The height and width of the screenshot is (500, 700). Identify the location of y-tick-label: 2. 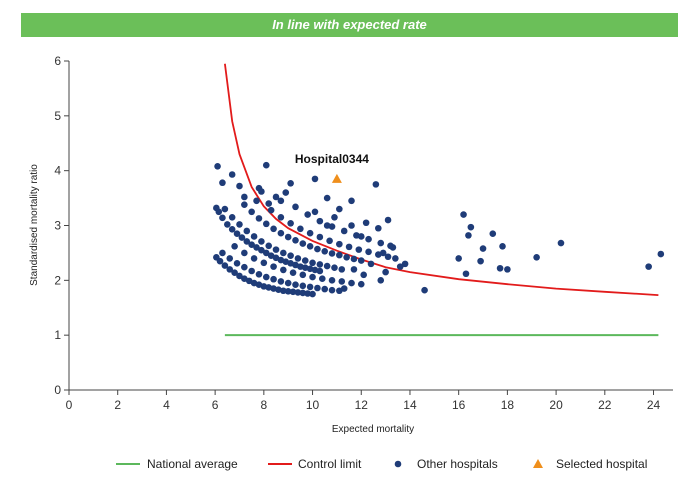
(57, 280).